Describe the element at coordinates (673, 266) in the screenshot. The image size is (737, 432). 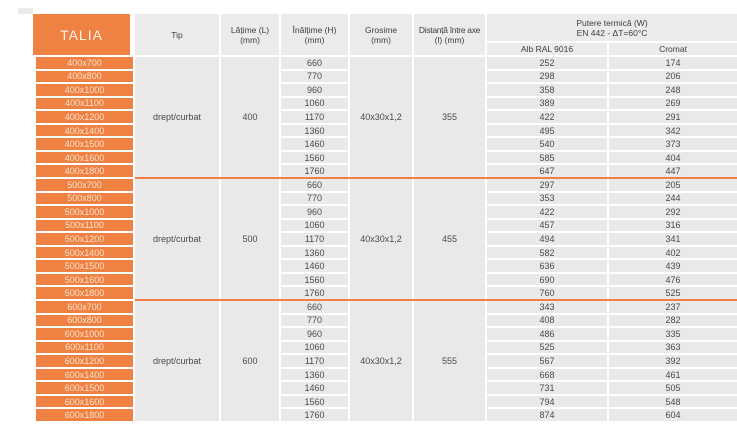
I see `power-chrome-cell: 439` at that location.